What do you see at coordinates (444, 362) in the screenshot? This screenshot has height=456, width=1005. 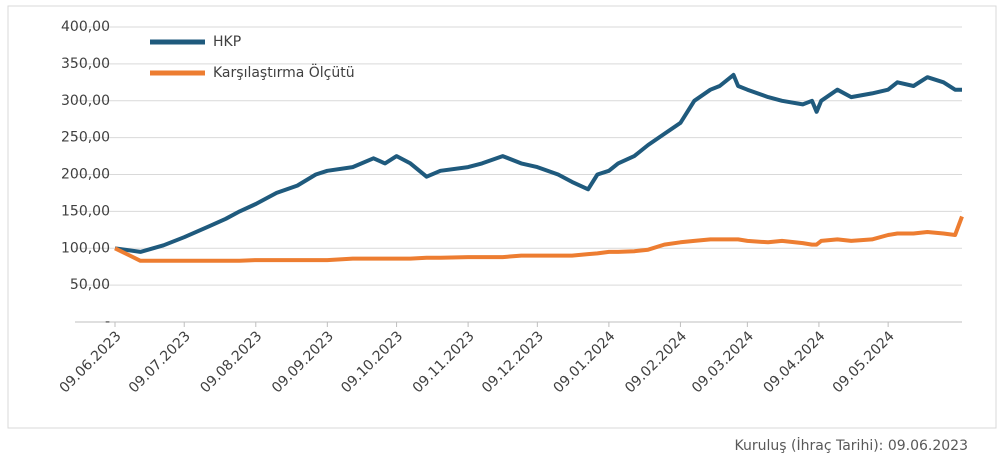 I see `x-tick-label: 09.11.2023` at bounding box center [444, 362].